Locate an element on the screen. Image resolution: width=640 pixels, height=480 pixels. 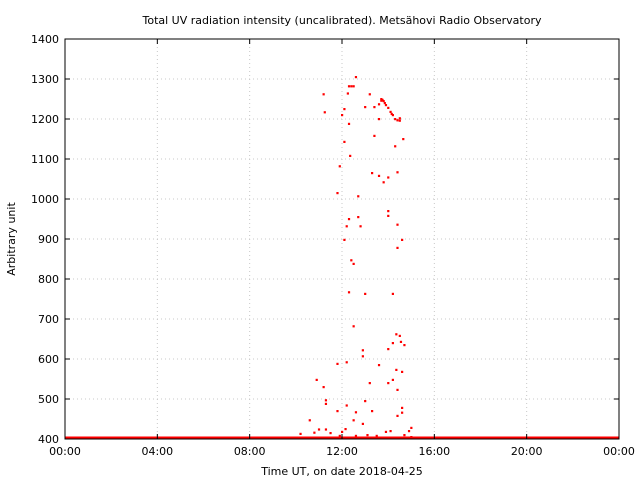
y-tick-label: 1100 is located at coordinates (45, 159).